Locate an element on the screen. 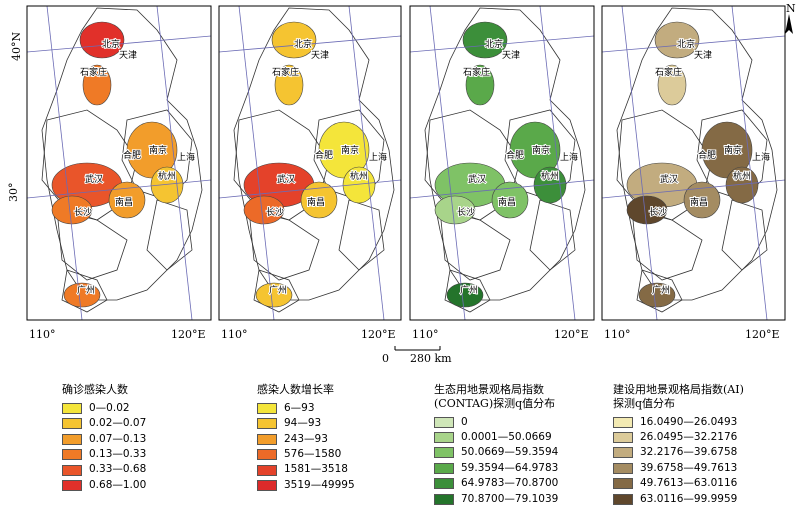  scale-bar: 0 280 km is located at coordinates (417, 355).